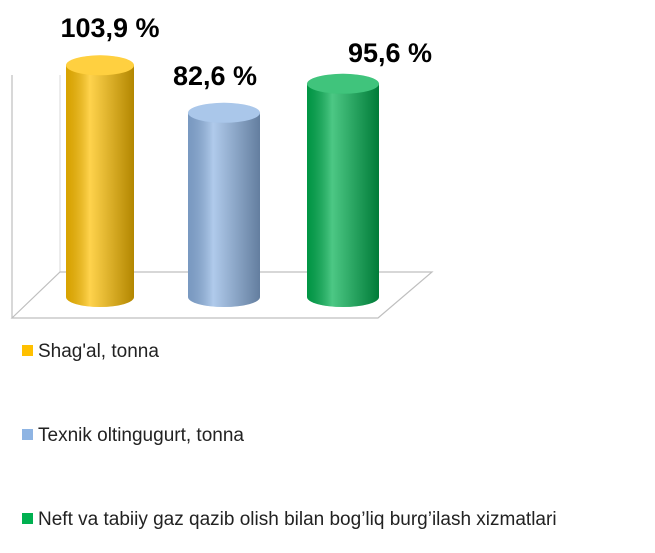  I want to click on value-label: 95,6 %, so click(390, 53).